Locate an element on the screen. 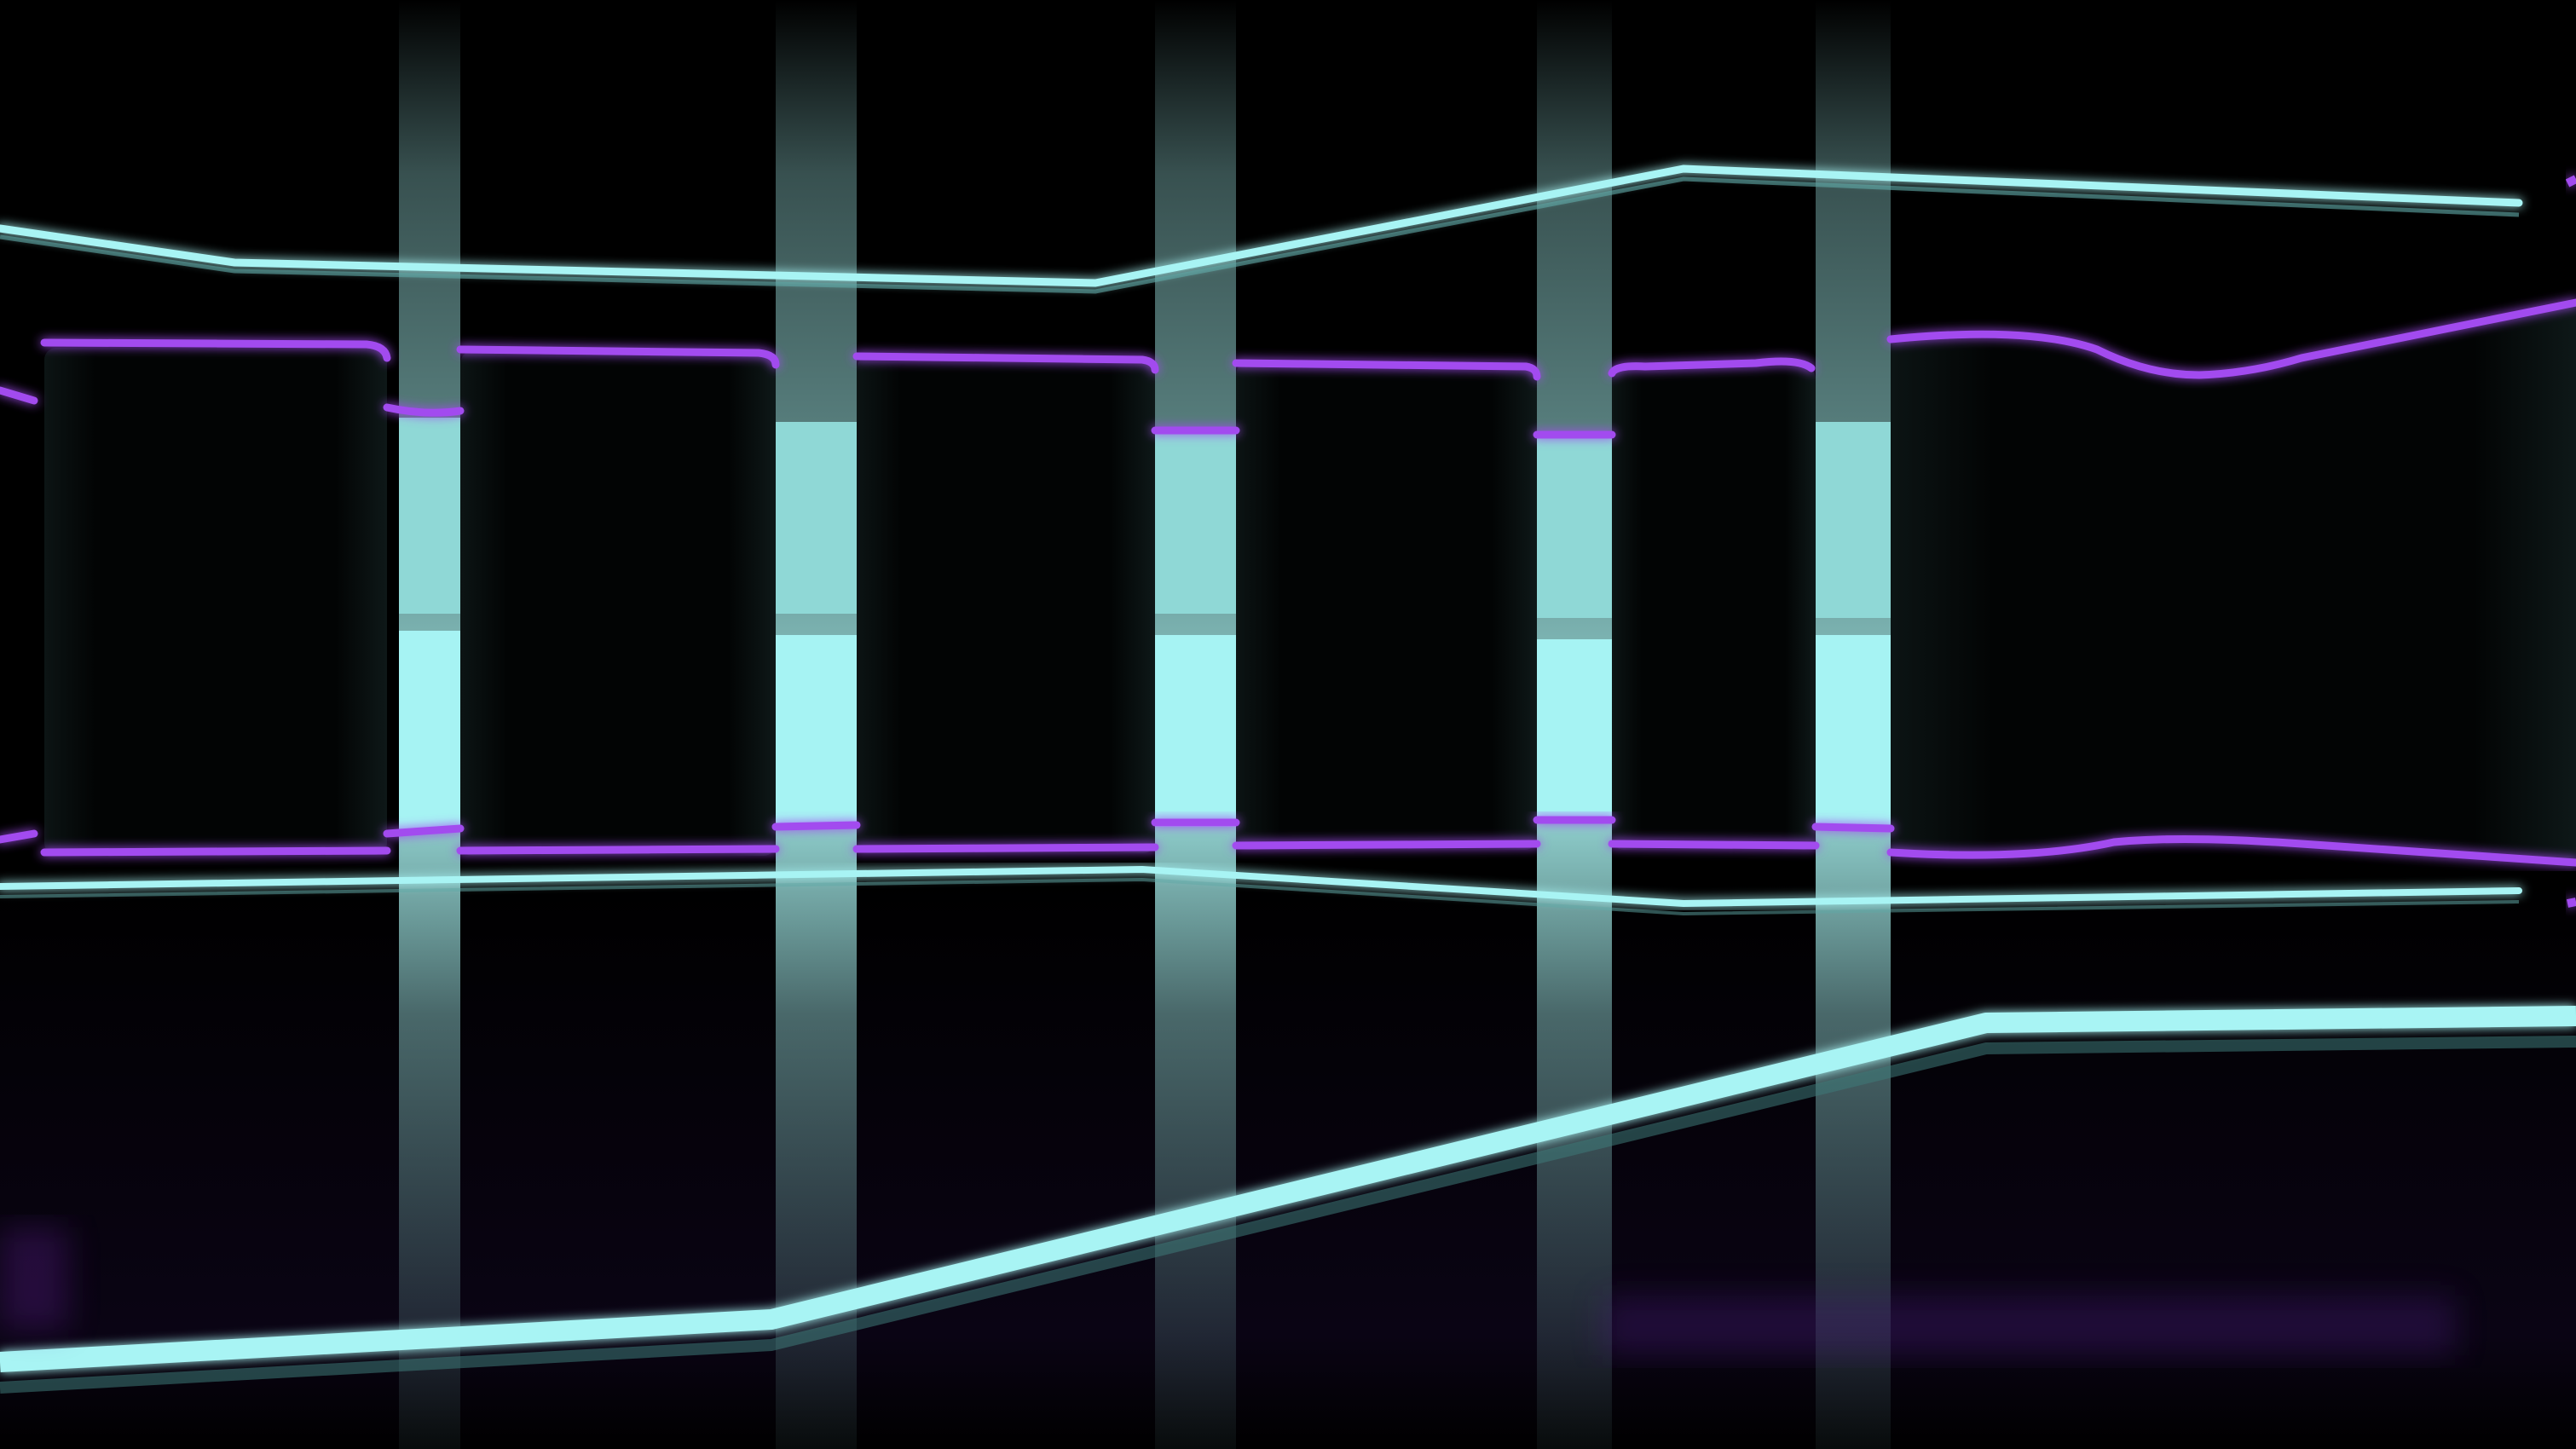  purple-bottom-bands is located at coordinates (1288, 841).